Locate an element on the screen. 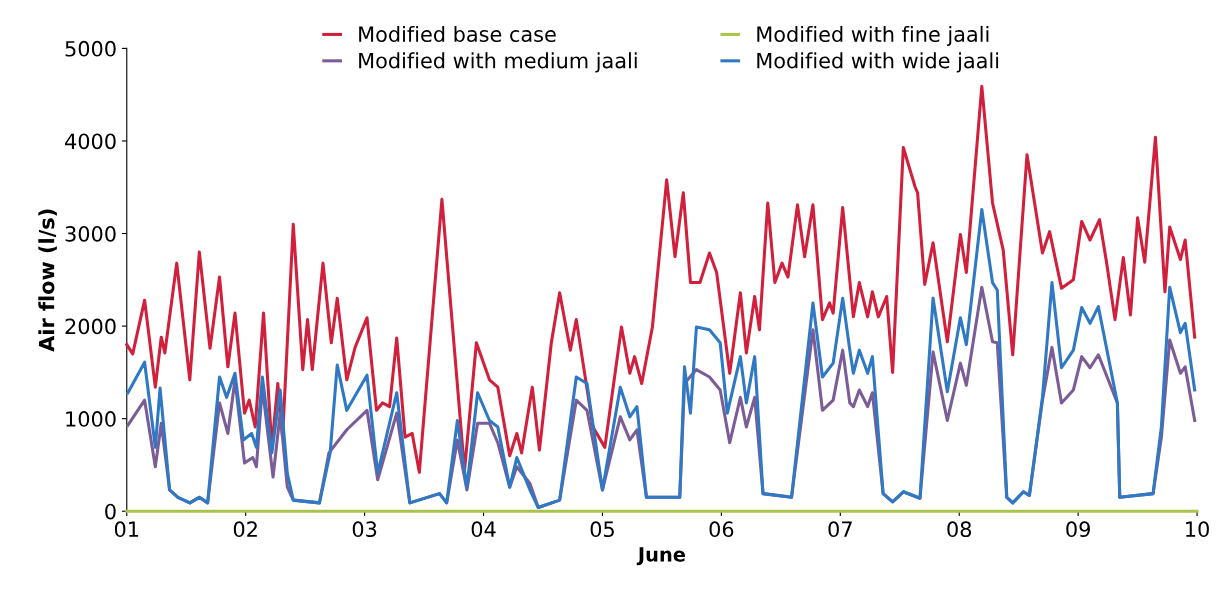 The image size is (1219, 605). y-tick-label: 3000 is located at coordinates (90, 233).